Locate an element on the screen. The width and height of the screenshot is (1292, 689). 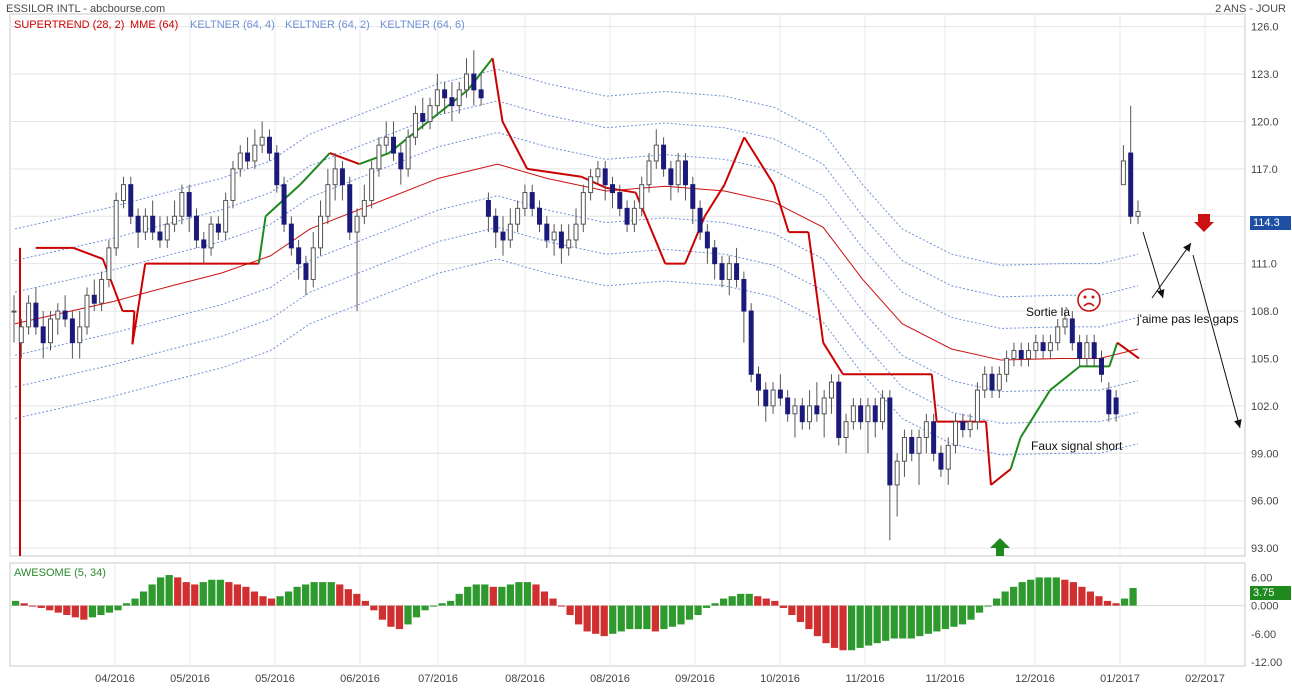
x-tick-label: 02/2017 is located at coordinates (1205, 679).